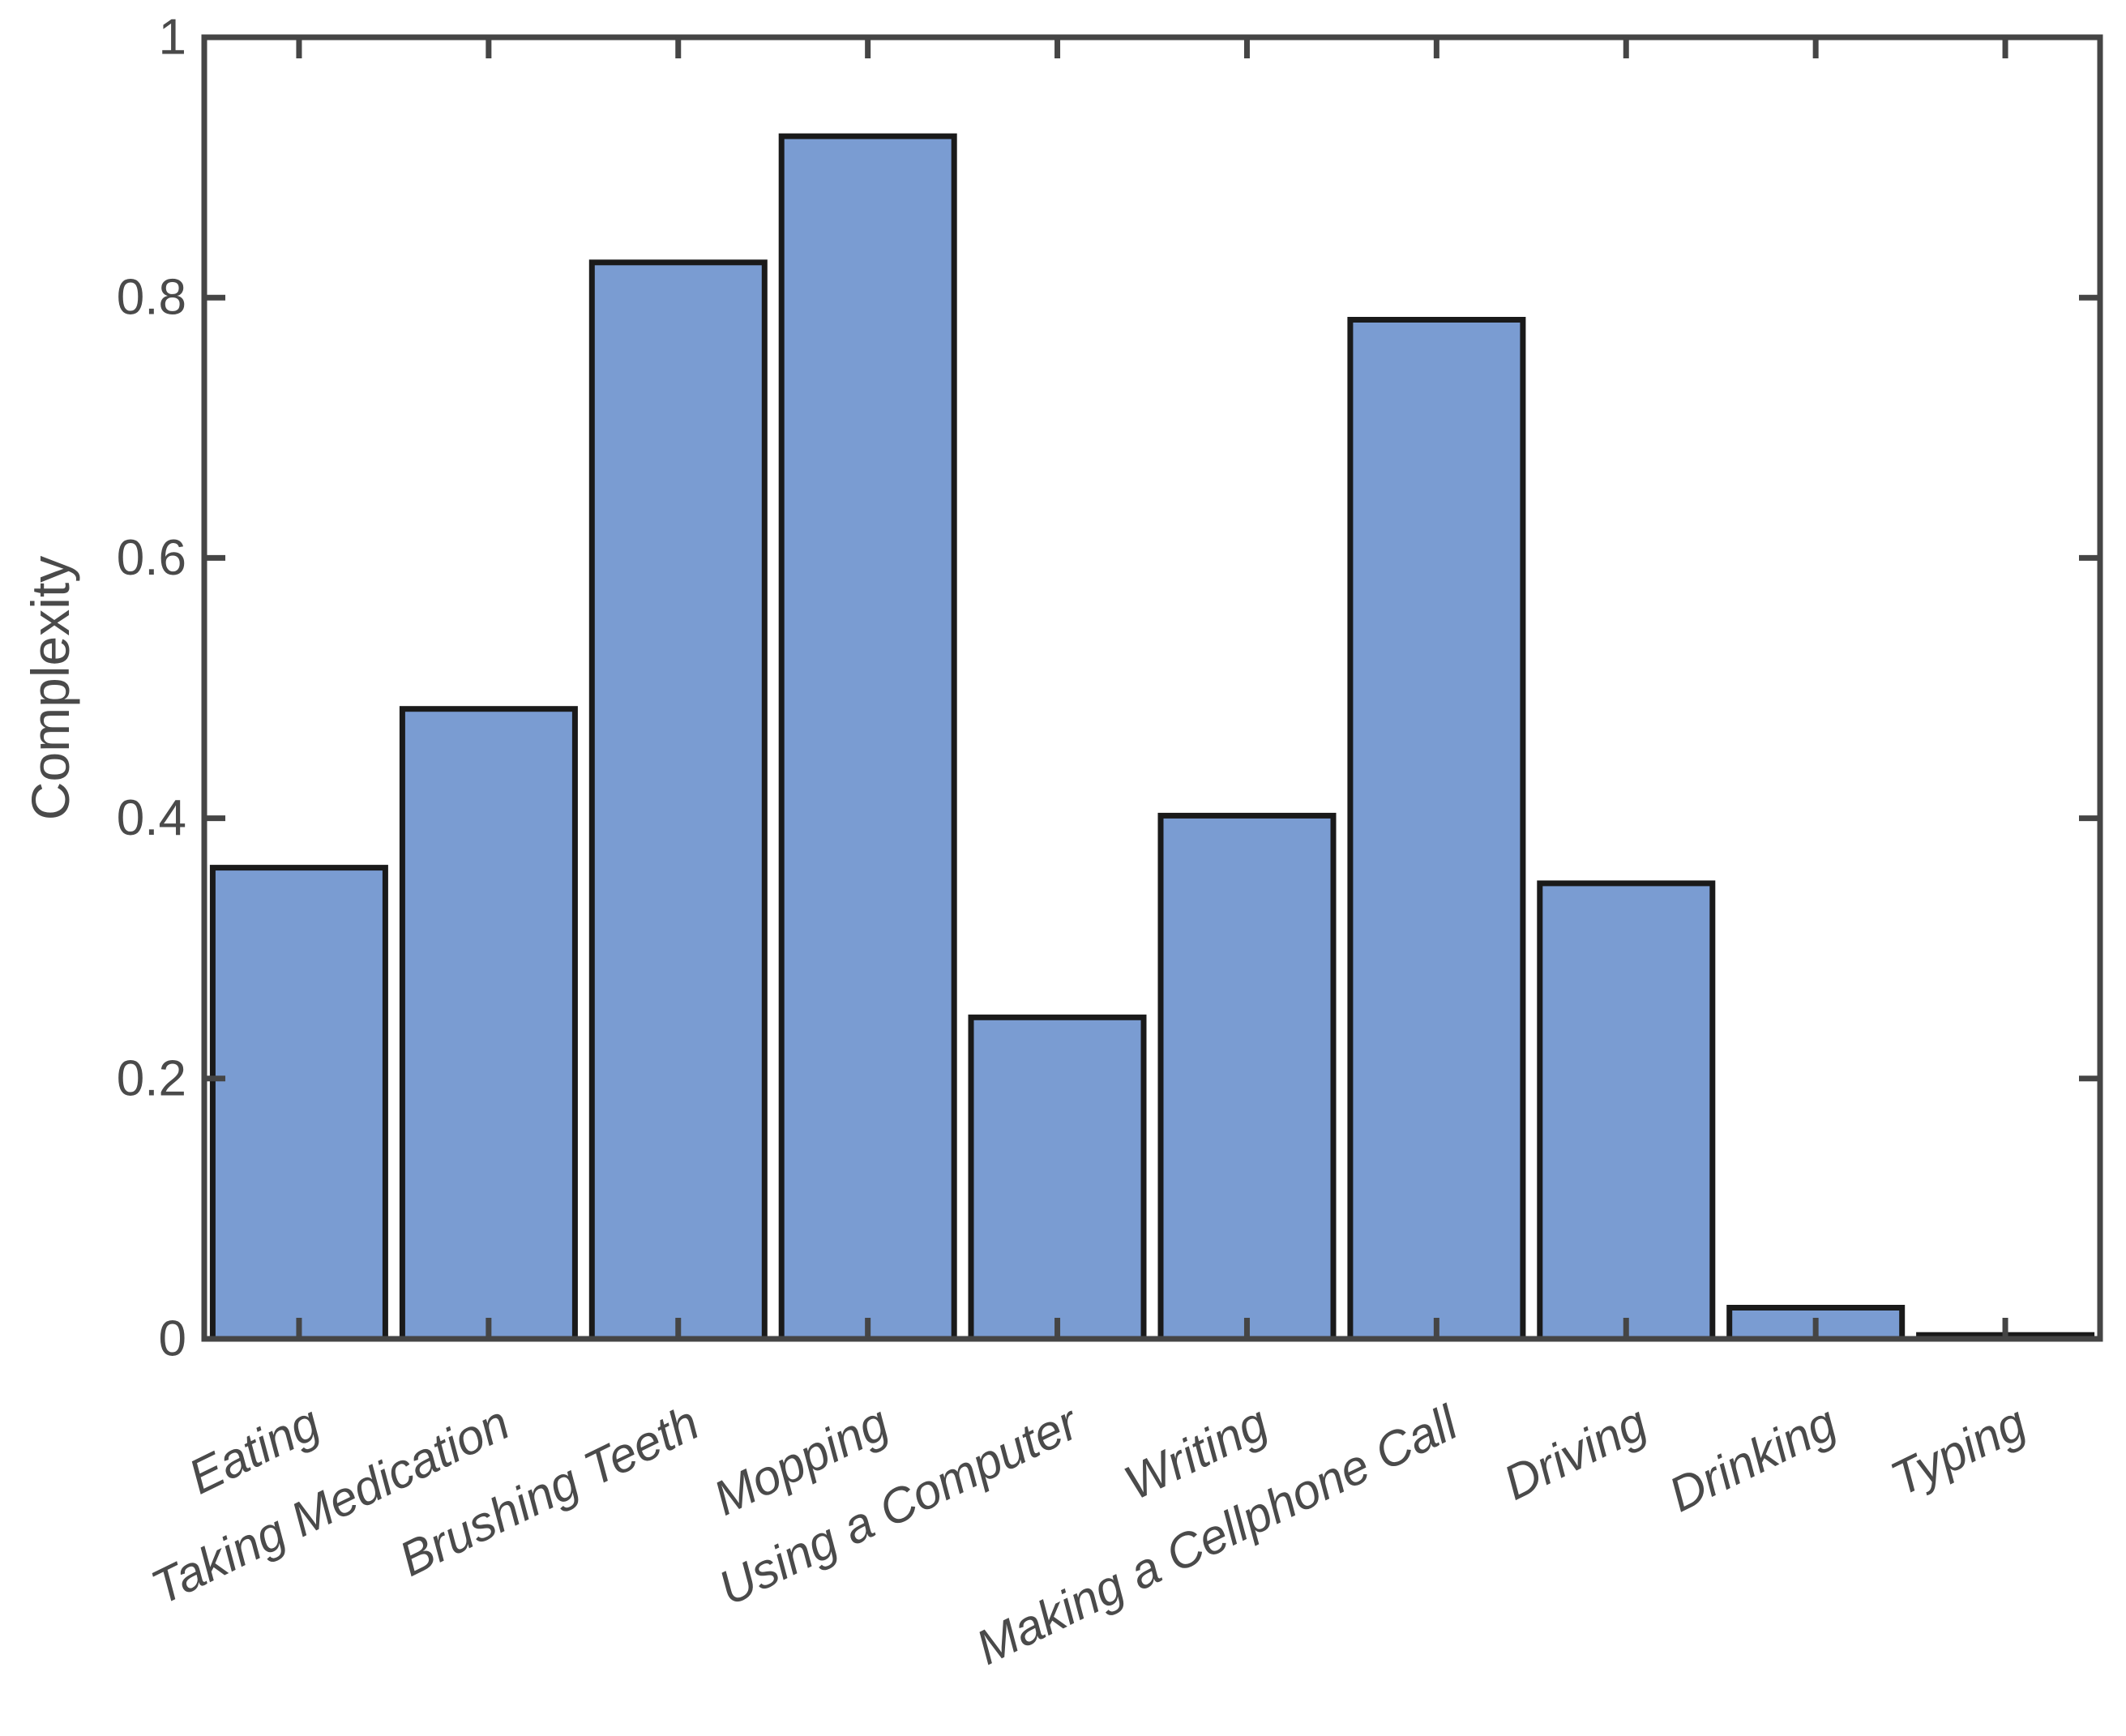 Image resolution: width=2126 pixels, height=1736 pixels. I want to click on y-tick-label: 0, so click(172, 1339).